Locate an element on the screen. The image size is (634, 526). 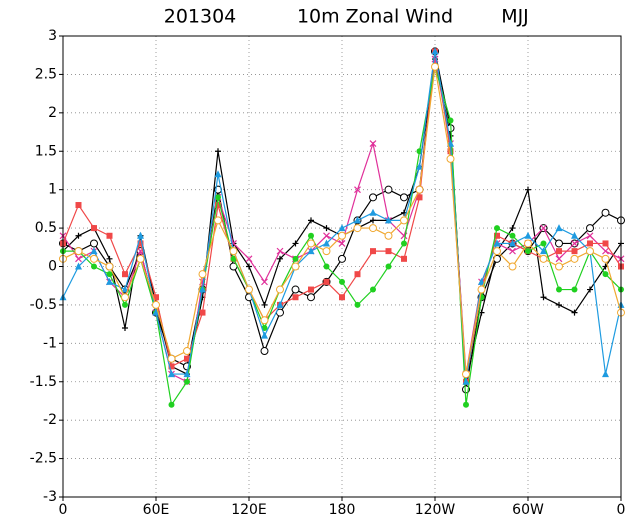
y-tick-label: -1.5 is located at coordinates (43, 382).